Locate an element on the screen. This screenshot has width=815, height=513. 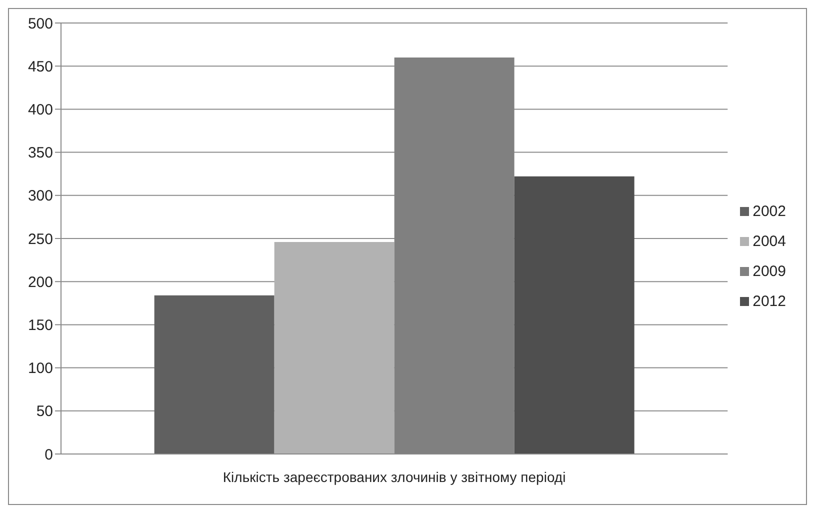
y-tick-label: 450 is located at coordinates (40, 67).